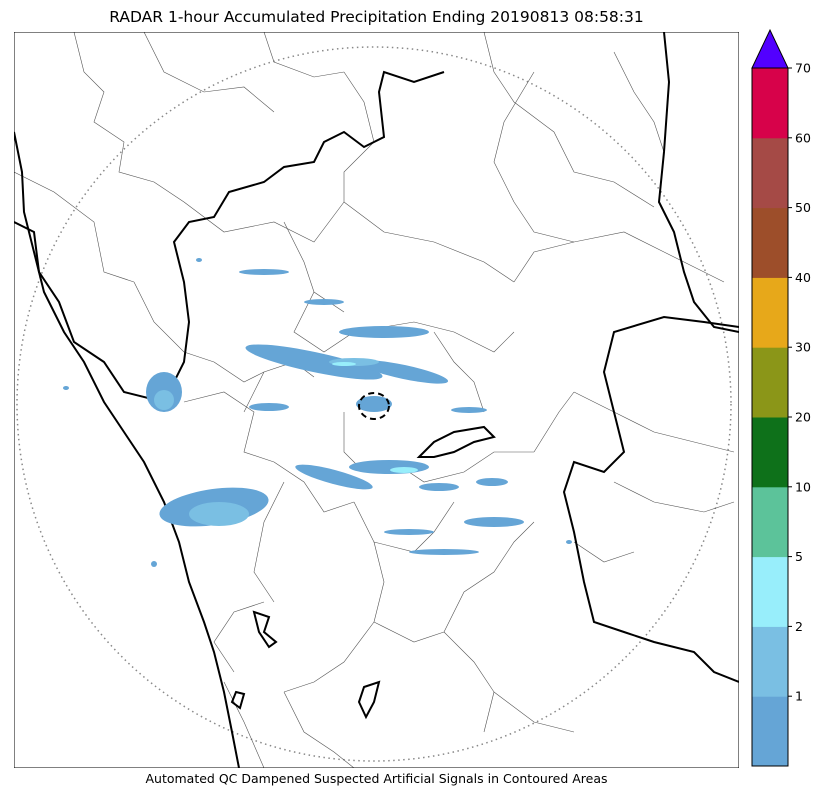  I want to click on eastern-state-boundary, so click(650, 499).